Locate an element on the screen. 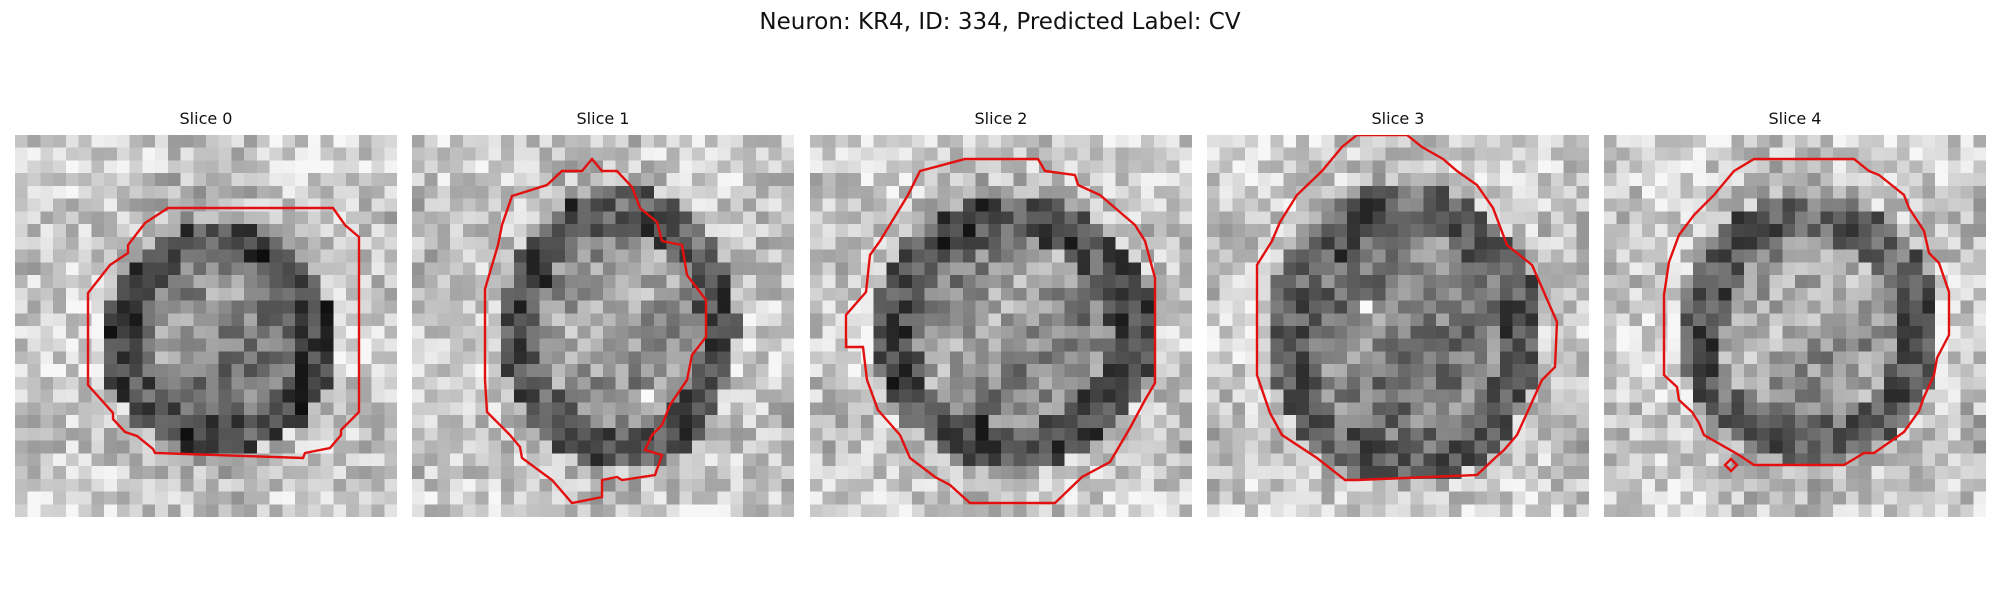  slice-title-4: Slice 4 is located at coordinates (1795, 118).